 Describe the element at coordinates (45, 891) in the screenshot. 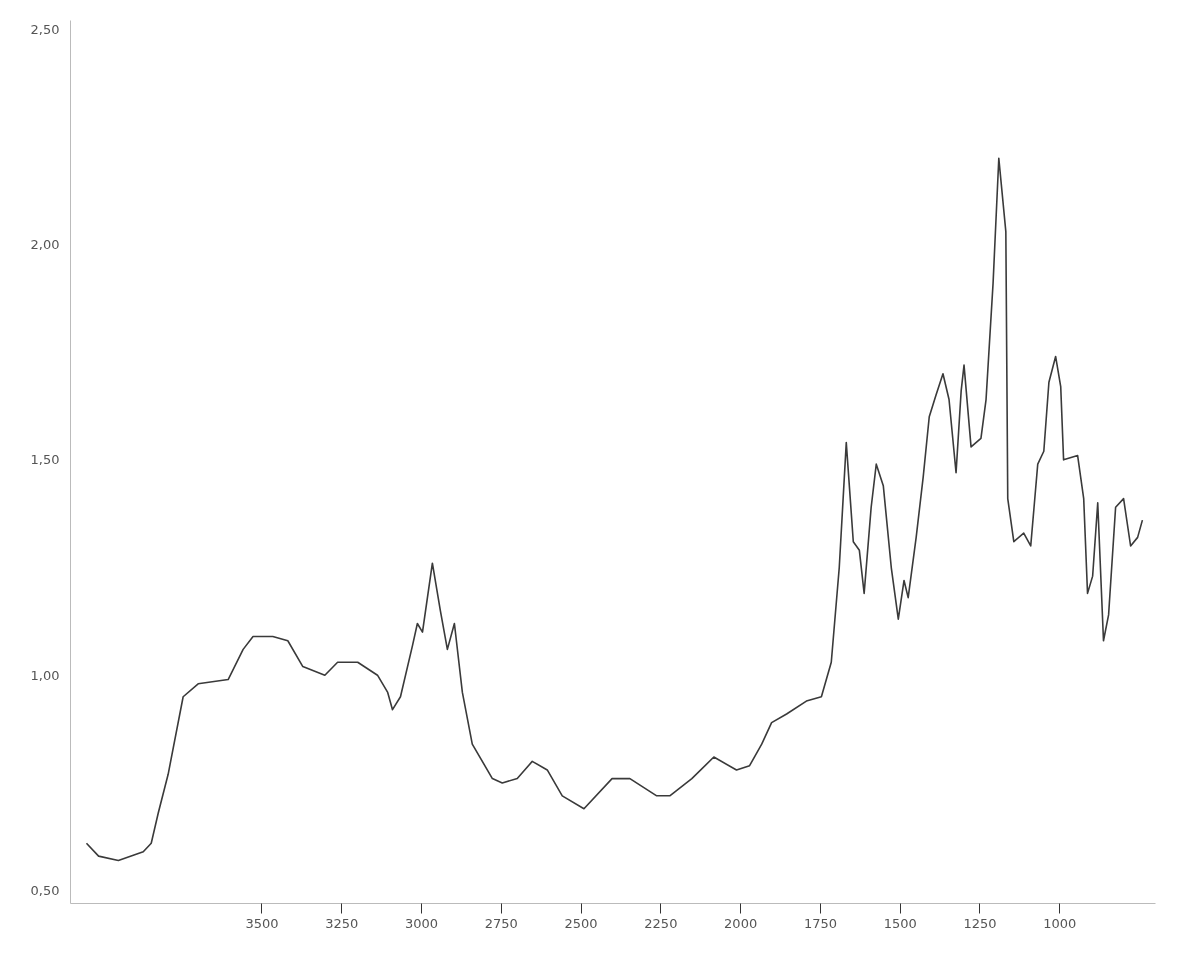

I see `y-tick-label: 0,50` at that location.